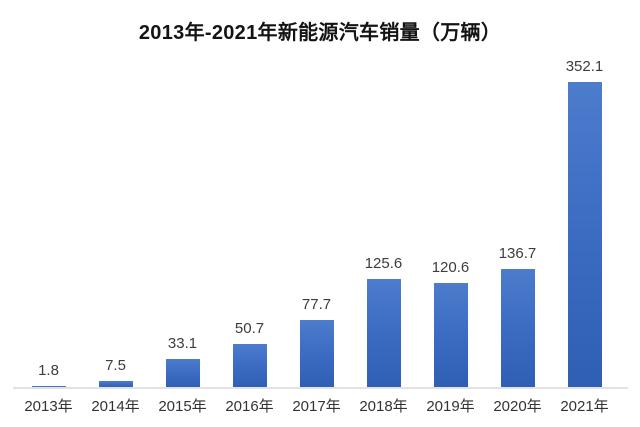 This screenshot has width=640, height=427. I want to click on bar-column: 125.6, so click(383, 219).